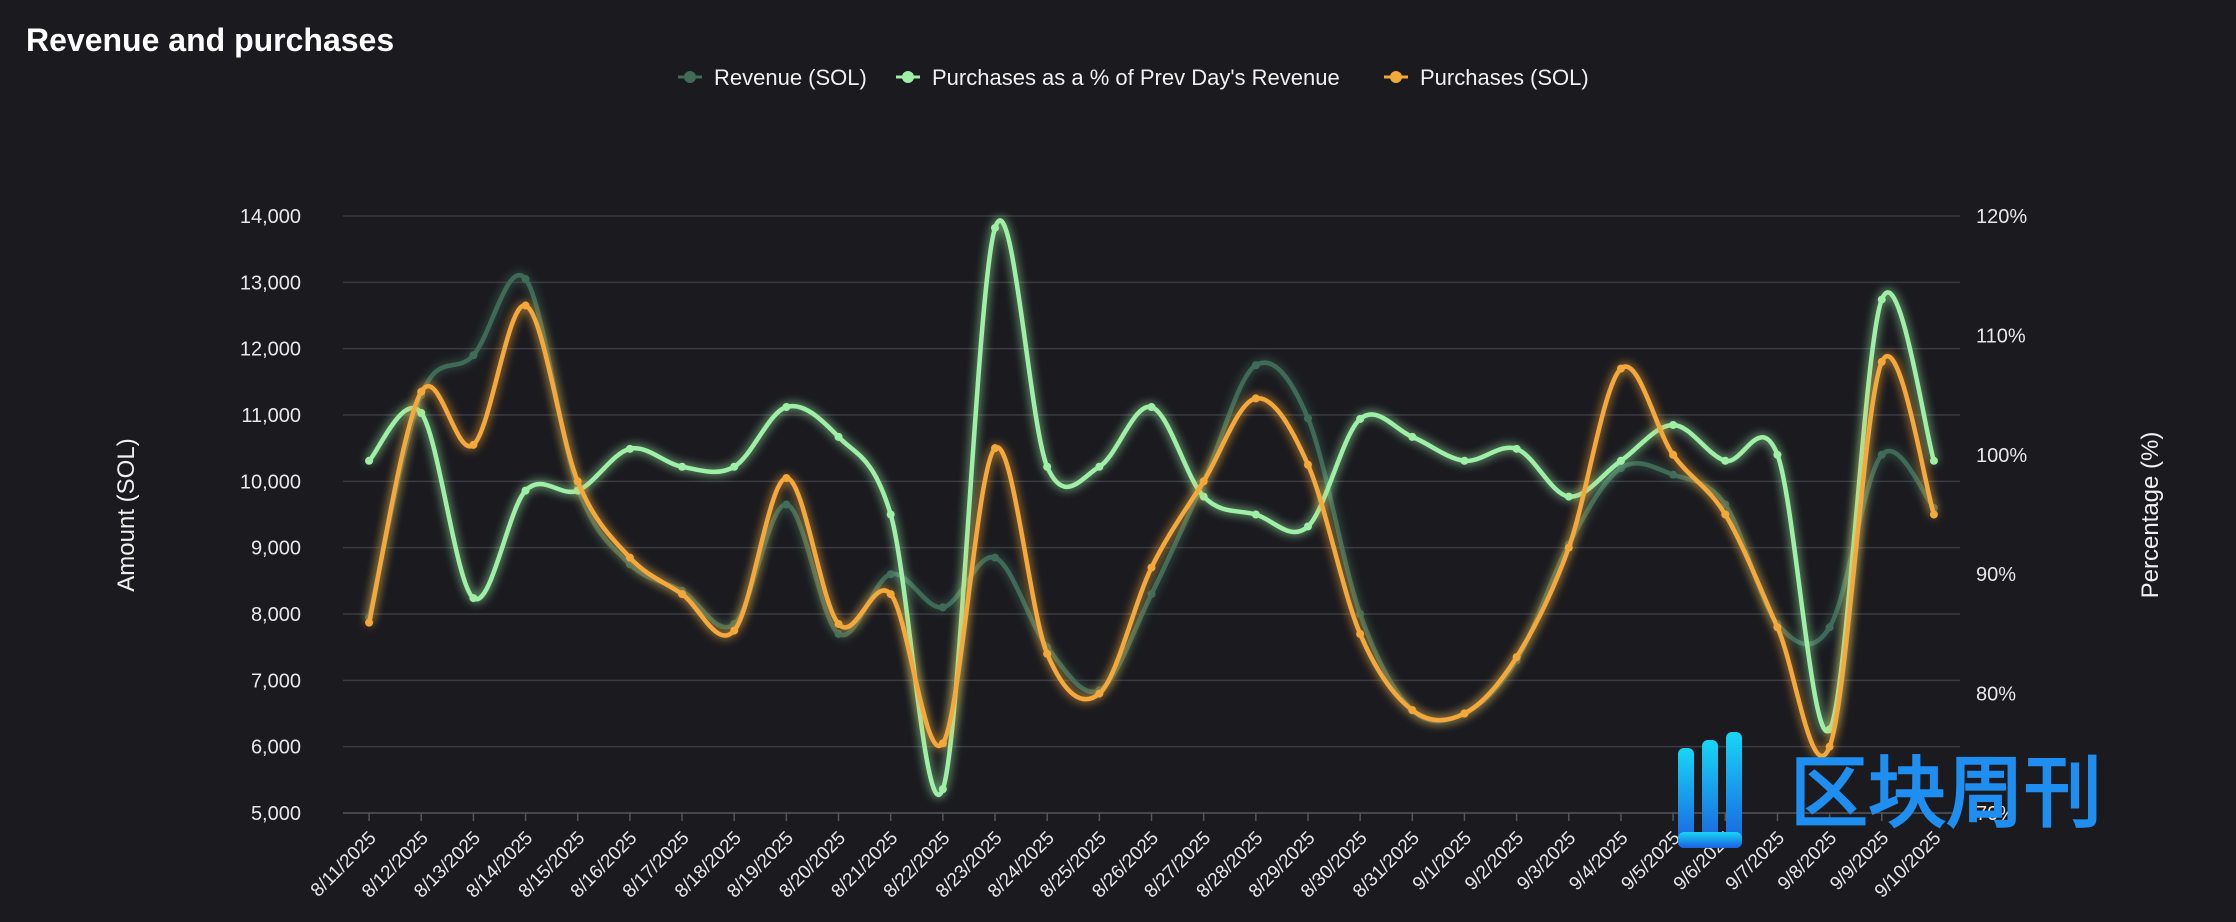 The image size is (2236, 922). Describe the element at coordinates (126, 514) in the screenshot. I see `y-axis-title: Amount (SOL)` at that location.